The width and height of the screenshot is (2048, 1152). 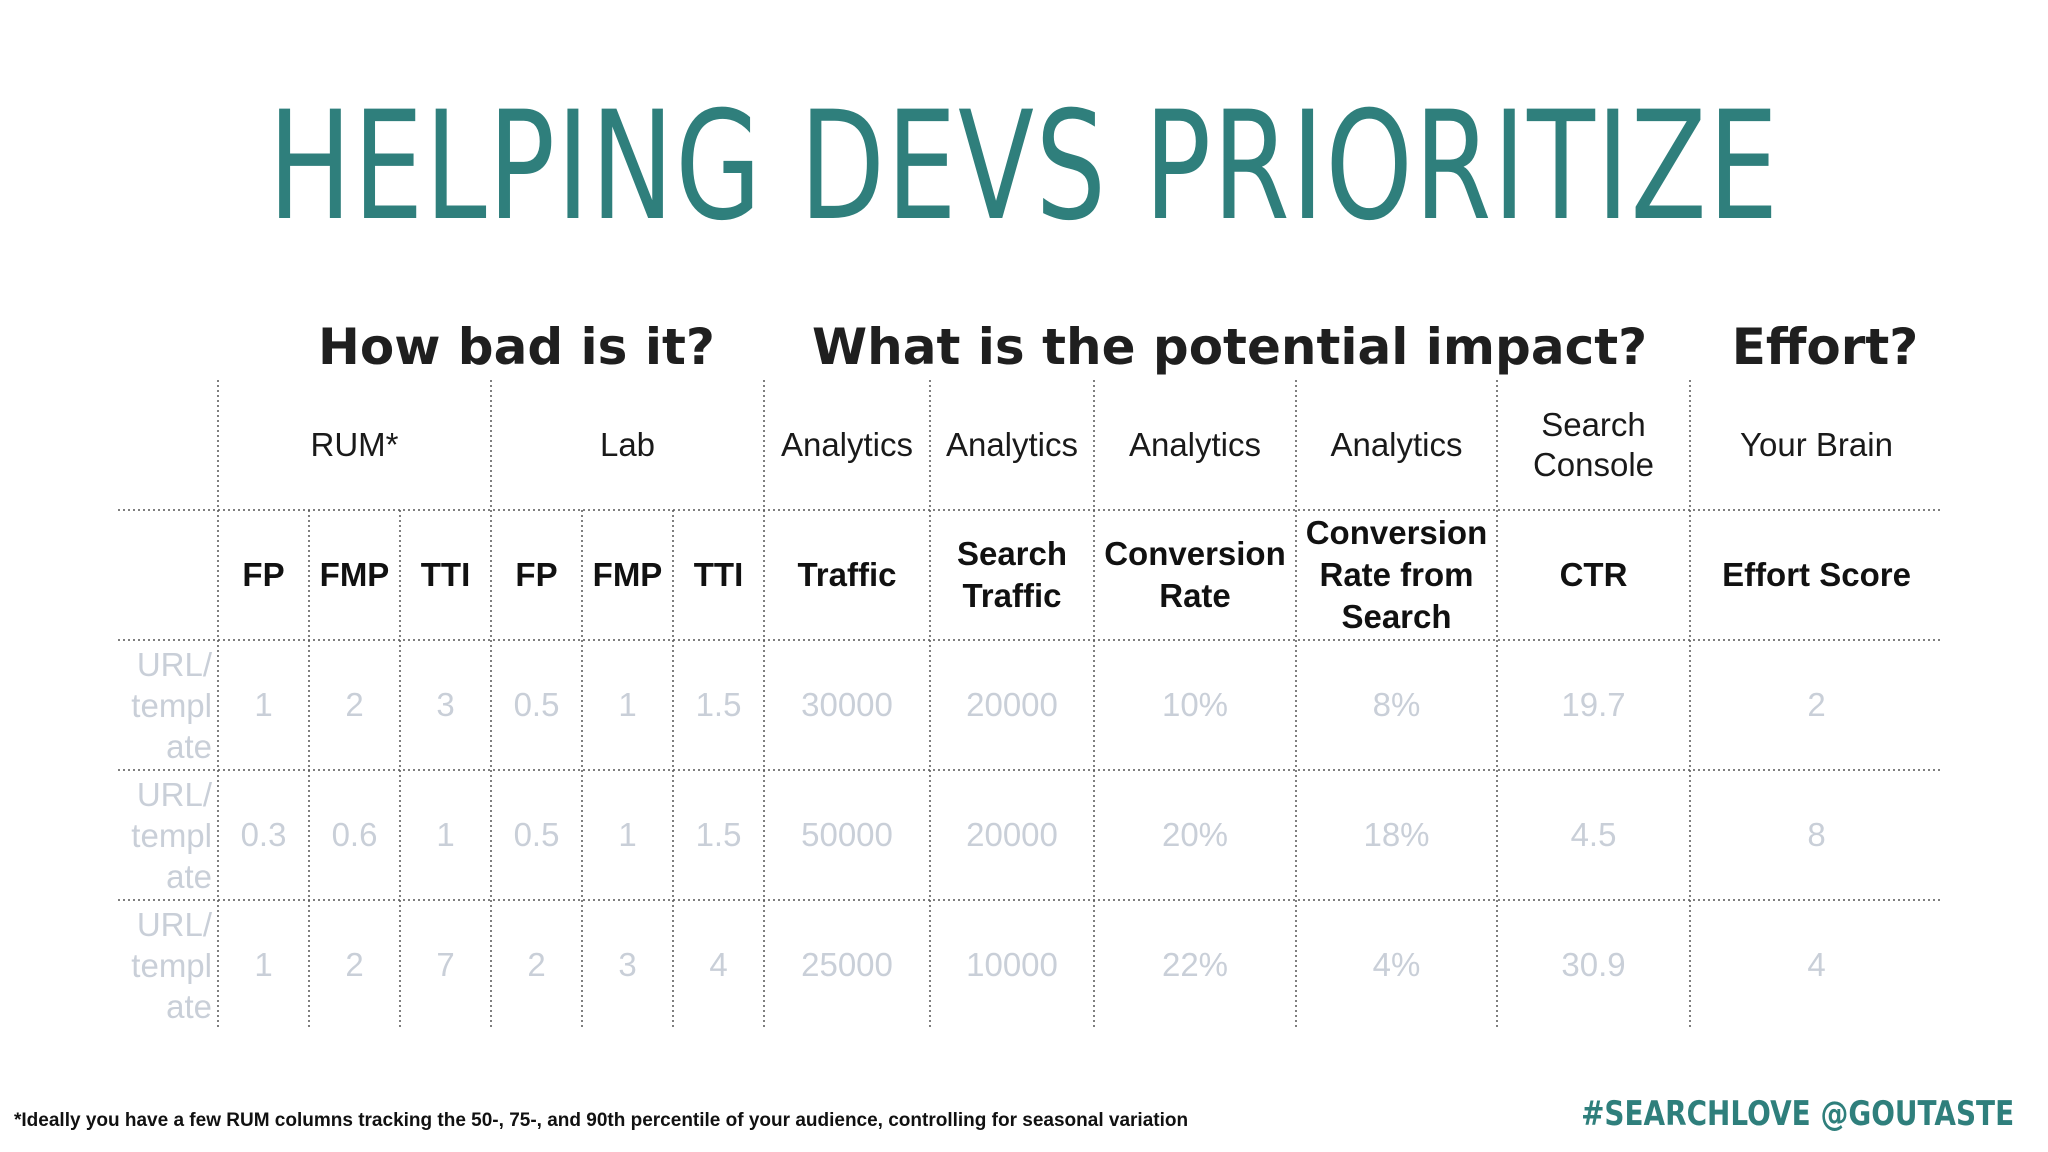 I want to click on section-how-bad: How bad is it?, so click(x=516, y=347).